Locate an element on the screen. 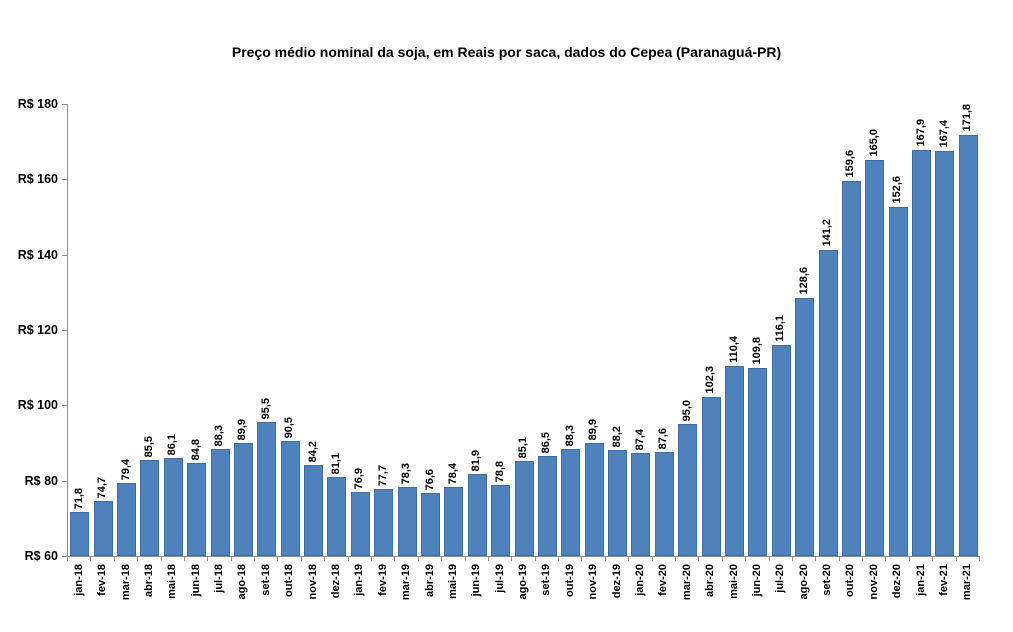 The image size is (1013, 632). x-axis-label: abr-18 is located at coordinates (148, 581).